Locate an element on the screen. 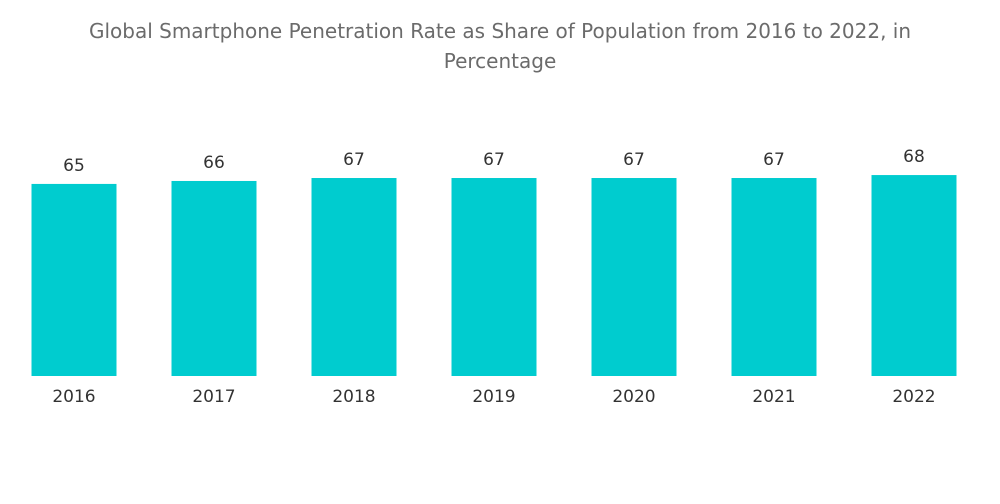 This screenshot has width=1000, height=504. x-tick-label: 2018 is located at coordinates (353, 397).